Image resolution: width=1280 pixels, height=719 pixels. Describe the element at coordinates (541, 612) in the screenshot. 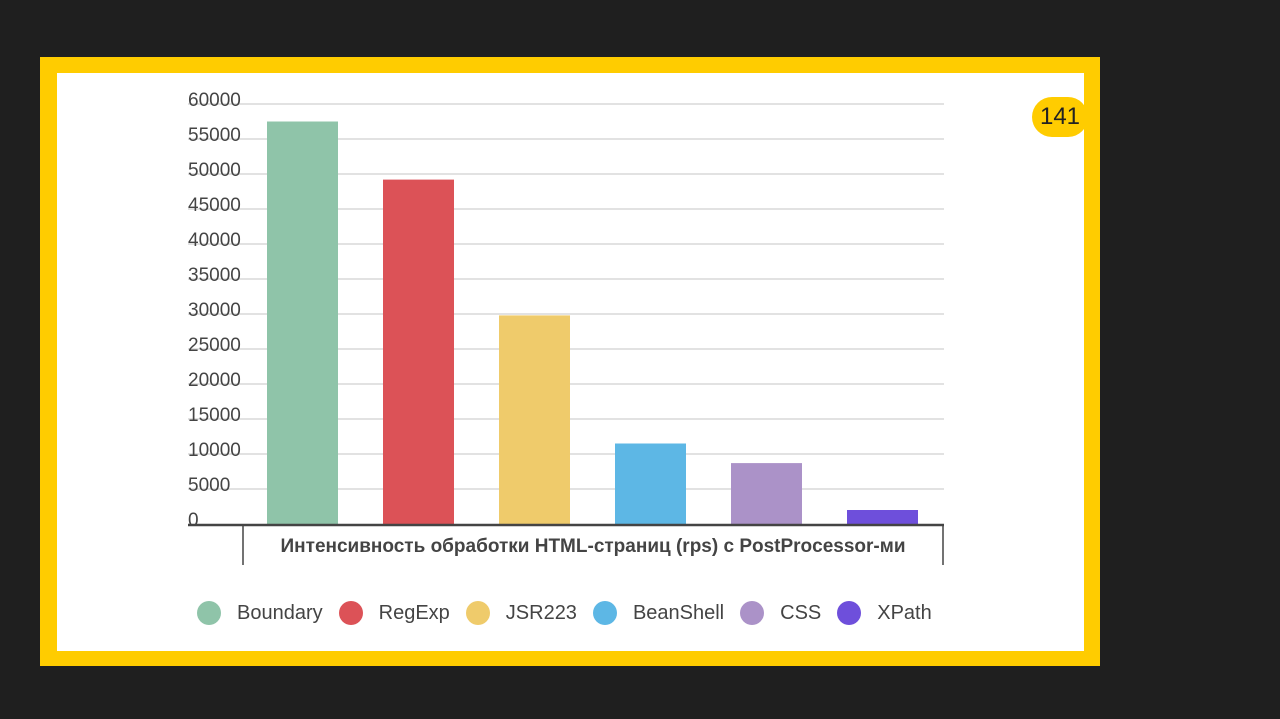

I see `legend-label: JSR223` at that location.